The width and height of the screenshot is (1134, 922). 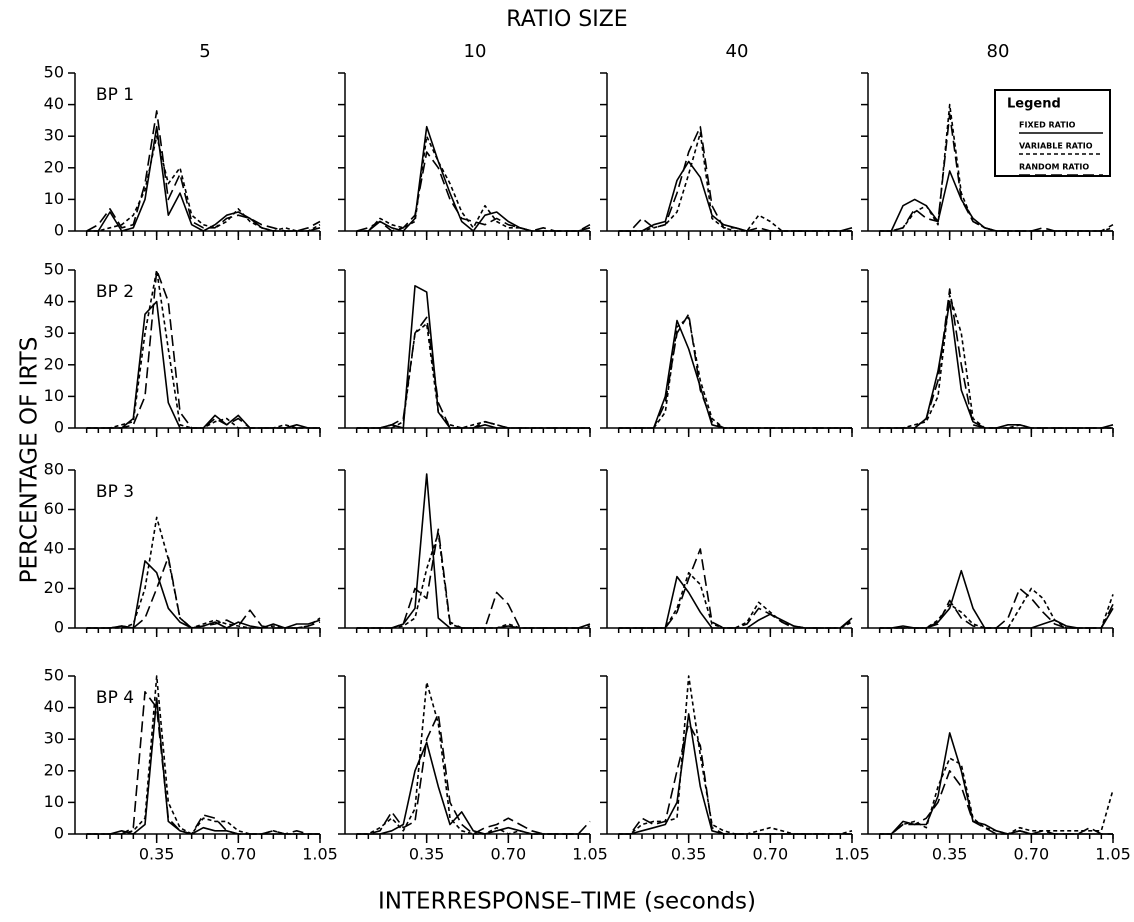 What do you see at coordinates (1034, 104) in the screenshot?
I see `legend-title: Legend` at bounding box center [1034, 104].